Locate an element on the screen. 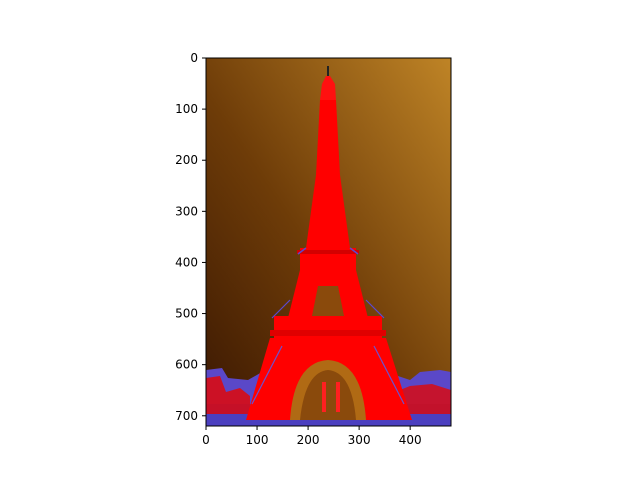 Image resolution: width=640 pixels, height=480 pixels. x-axis: 0 100 200 300 400 is located at coordinates (312, 436).